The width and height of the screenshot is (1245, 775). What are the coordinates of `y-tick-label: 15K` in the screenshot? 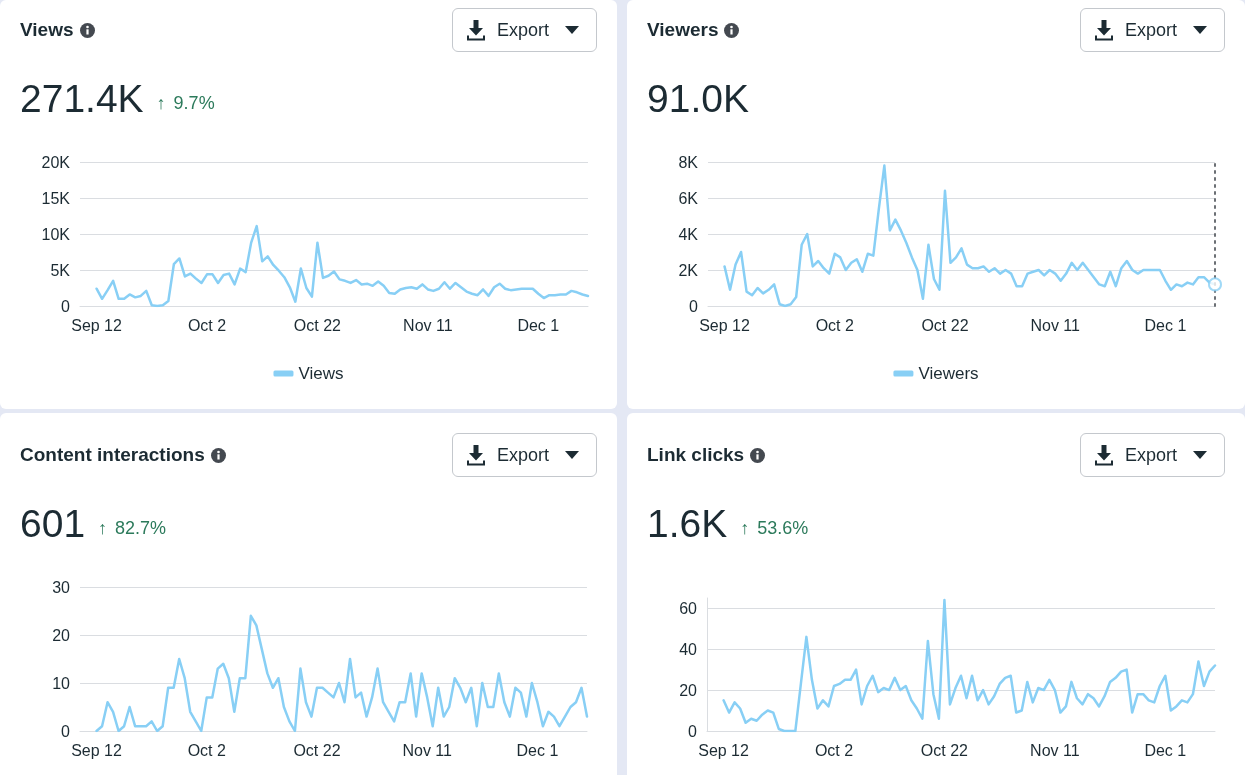 It's located at (56, 198).